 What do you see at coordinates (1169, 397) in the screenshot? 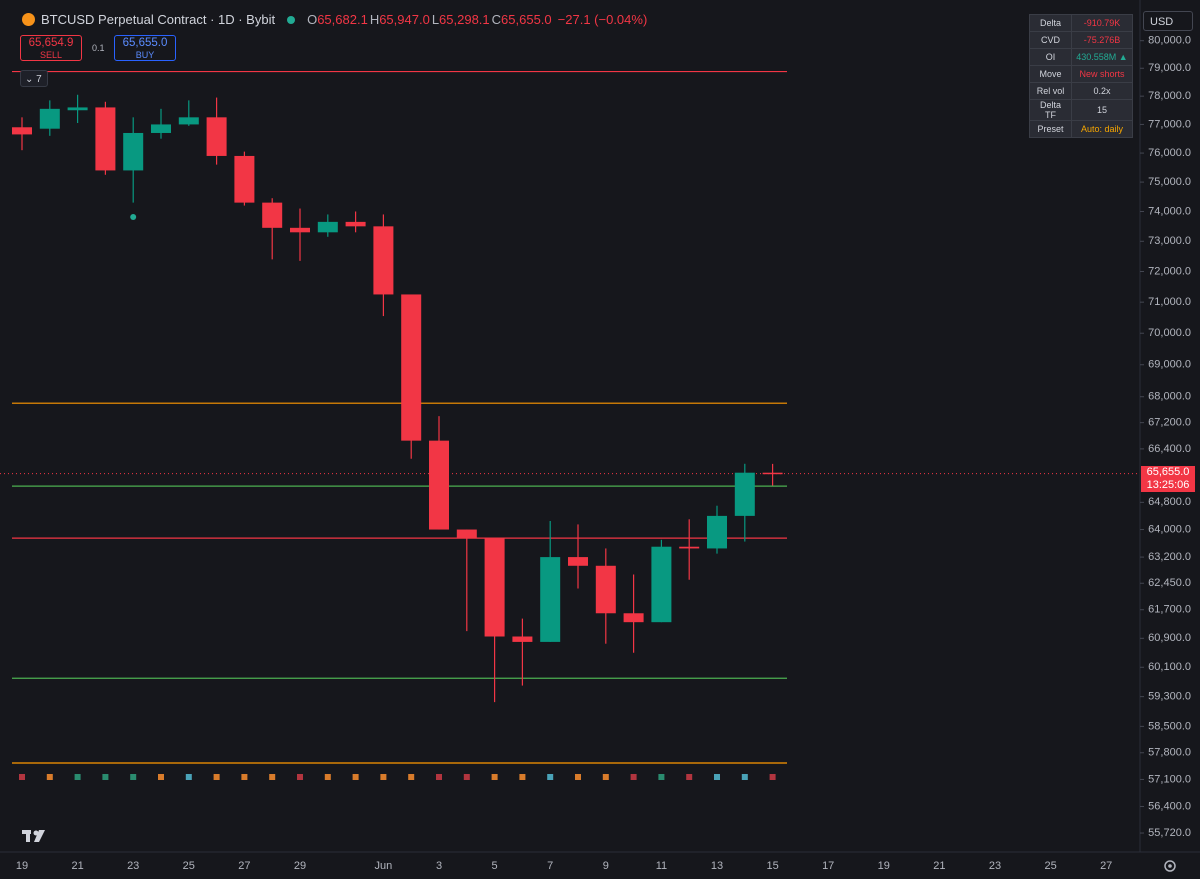
I see `y-tick-label: 68,000.0` at bounding box center [1169, 397].